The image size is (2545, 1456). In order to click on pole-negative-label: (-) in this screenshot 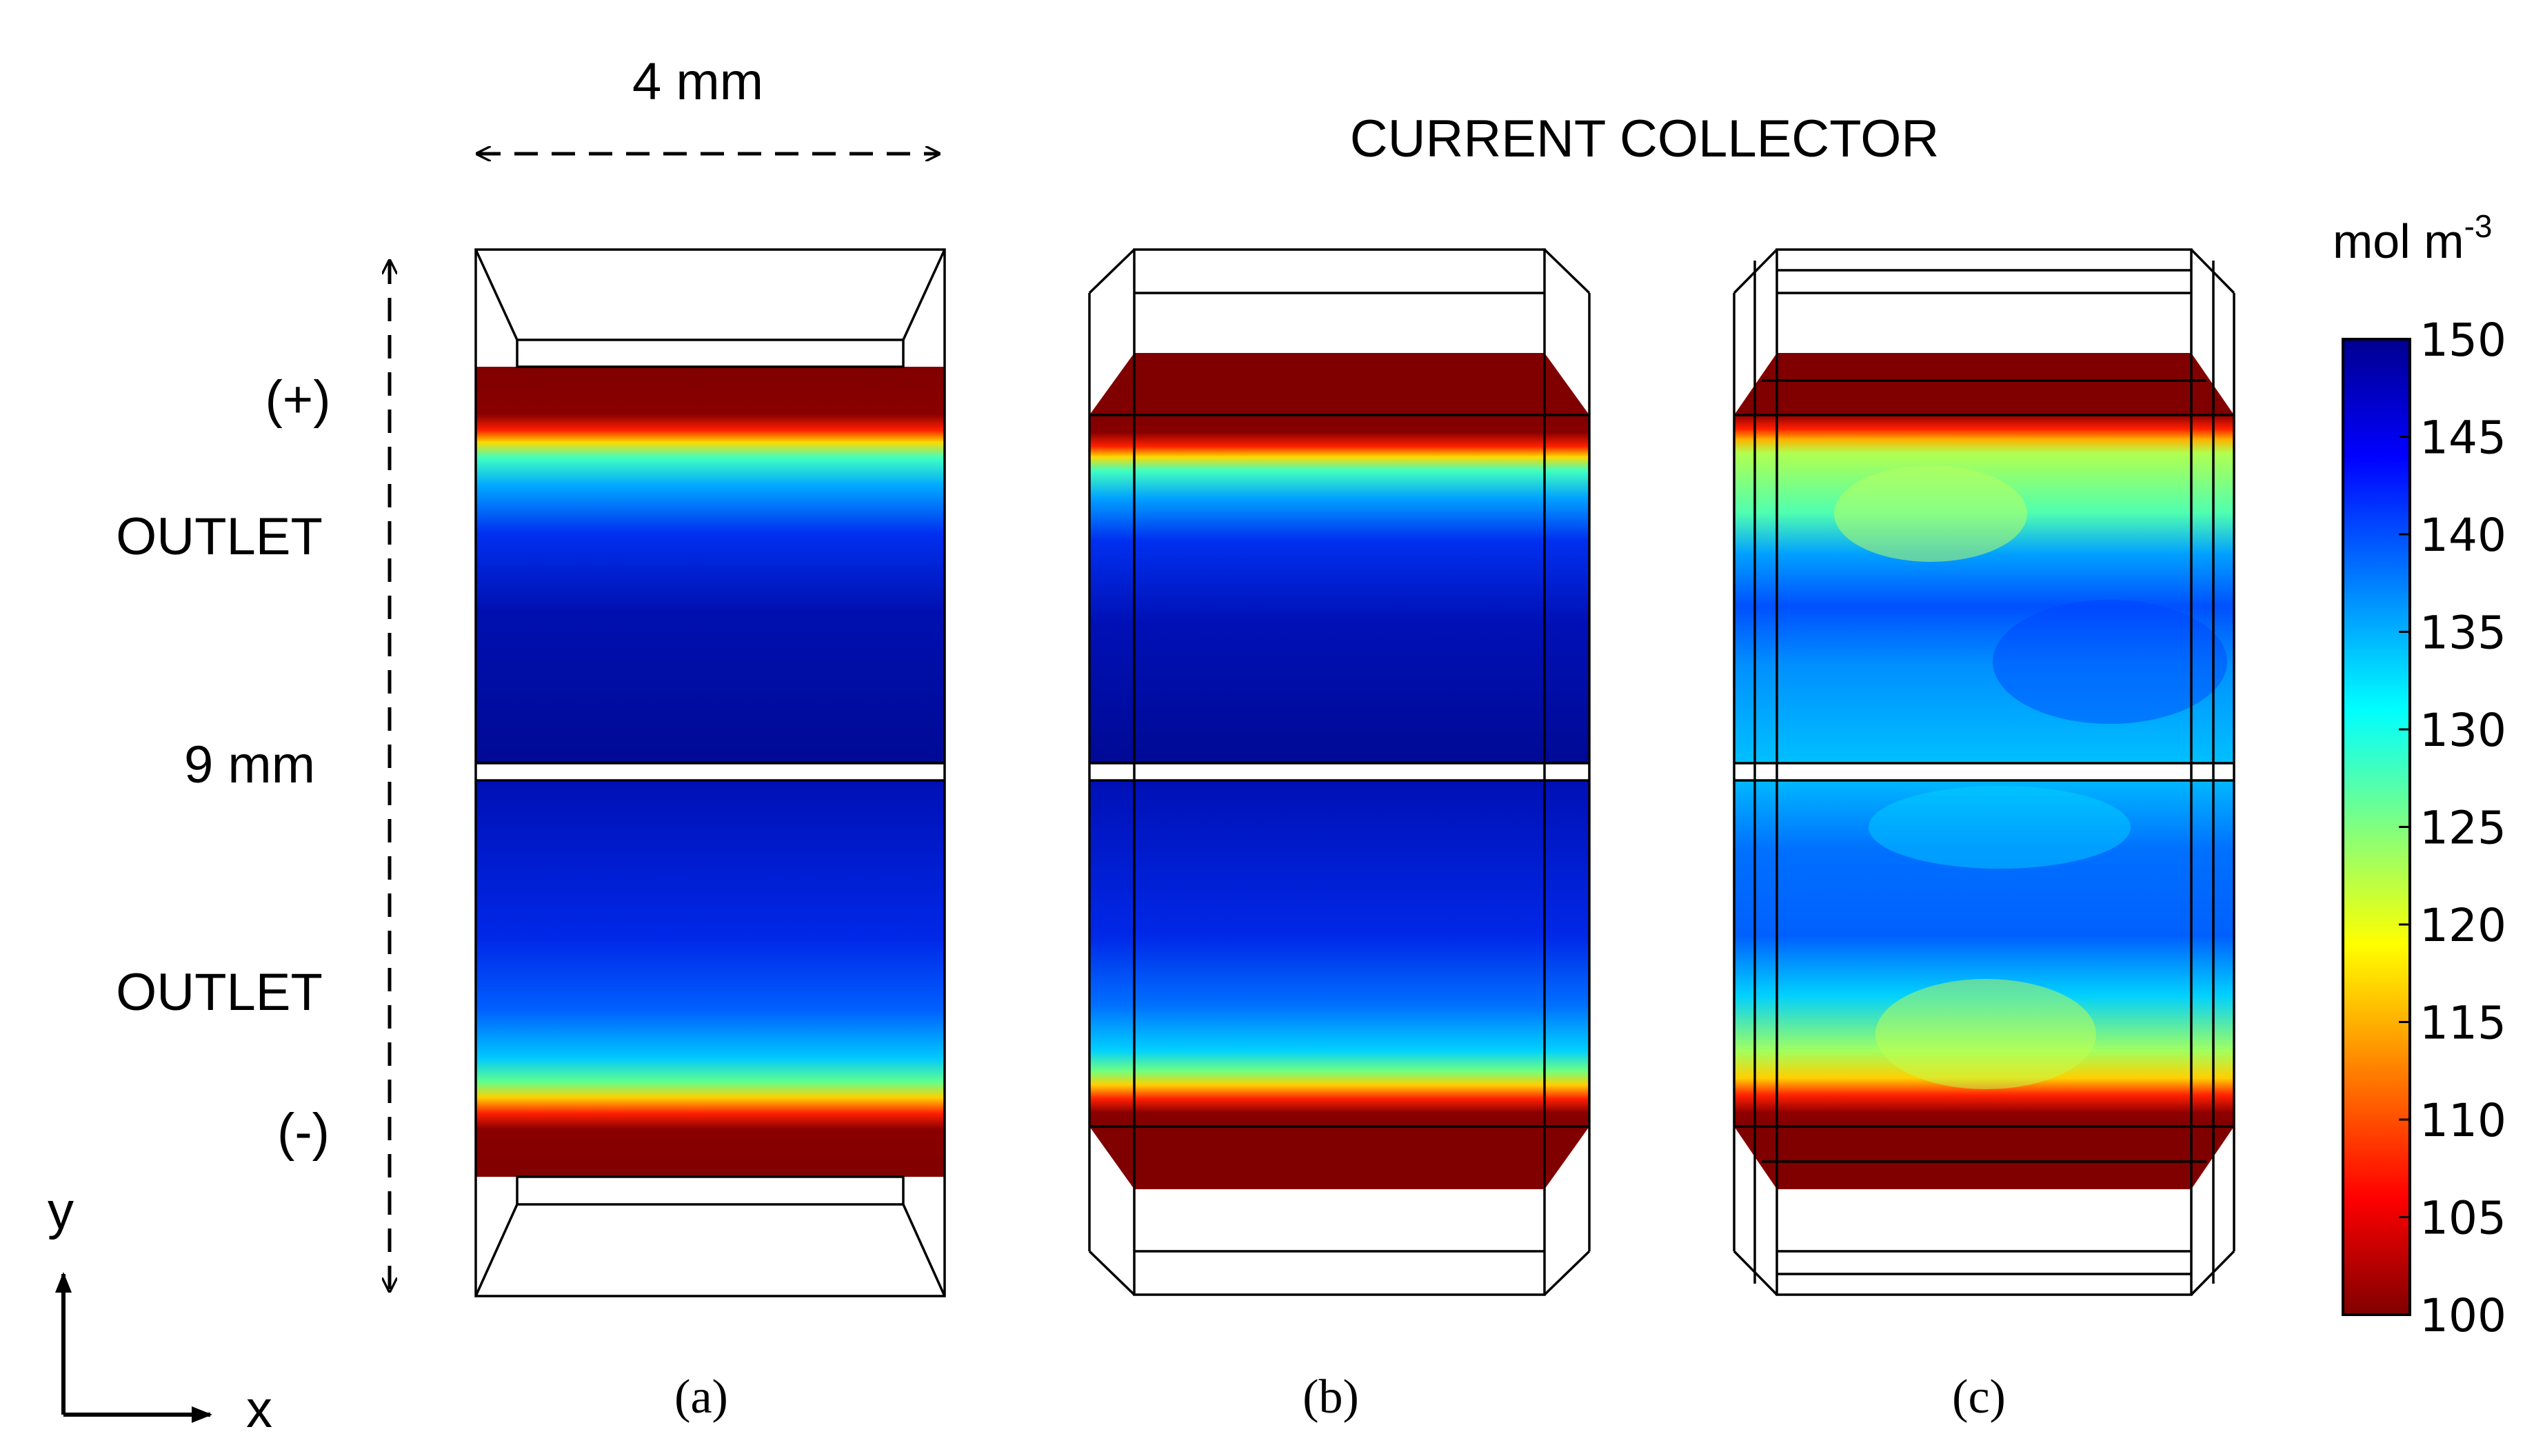, I will do `click(303, 1133)`.